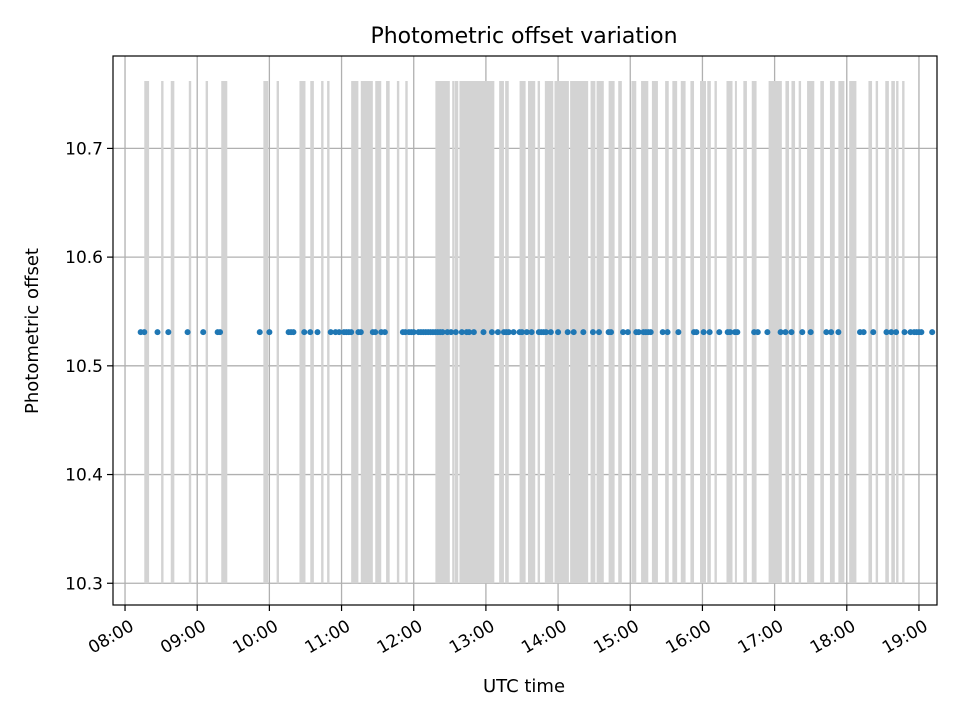  Describe the element at coordinates (84, 584) in the screenshot. I see `y-tick-label: 10.3` at that location.